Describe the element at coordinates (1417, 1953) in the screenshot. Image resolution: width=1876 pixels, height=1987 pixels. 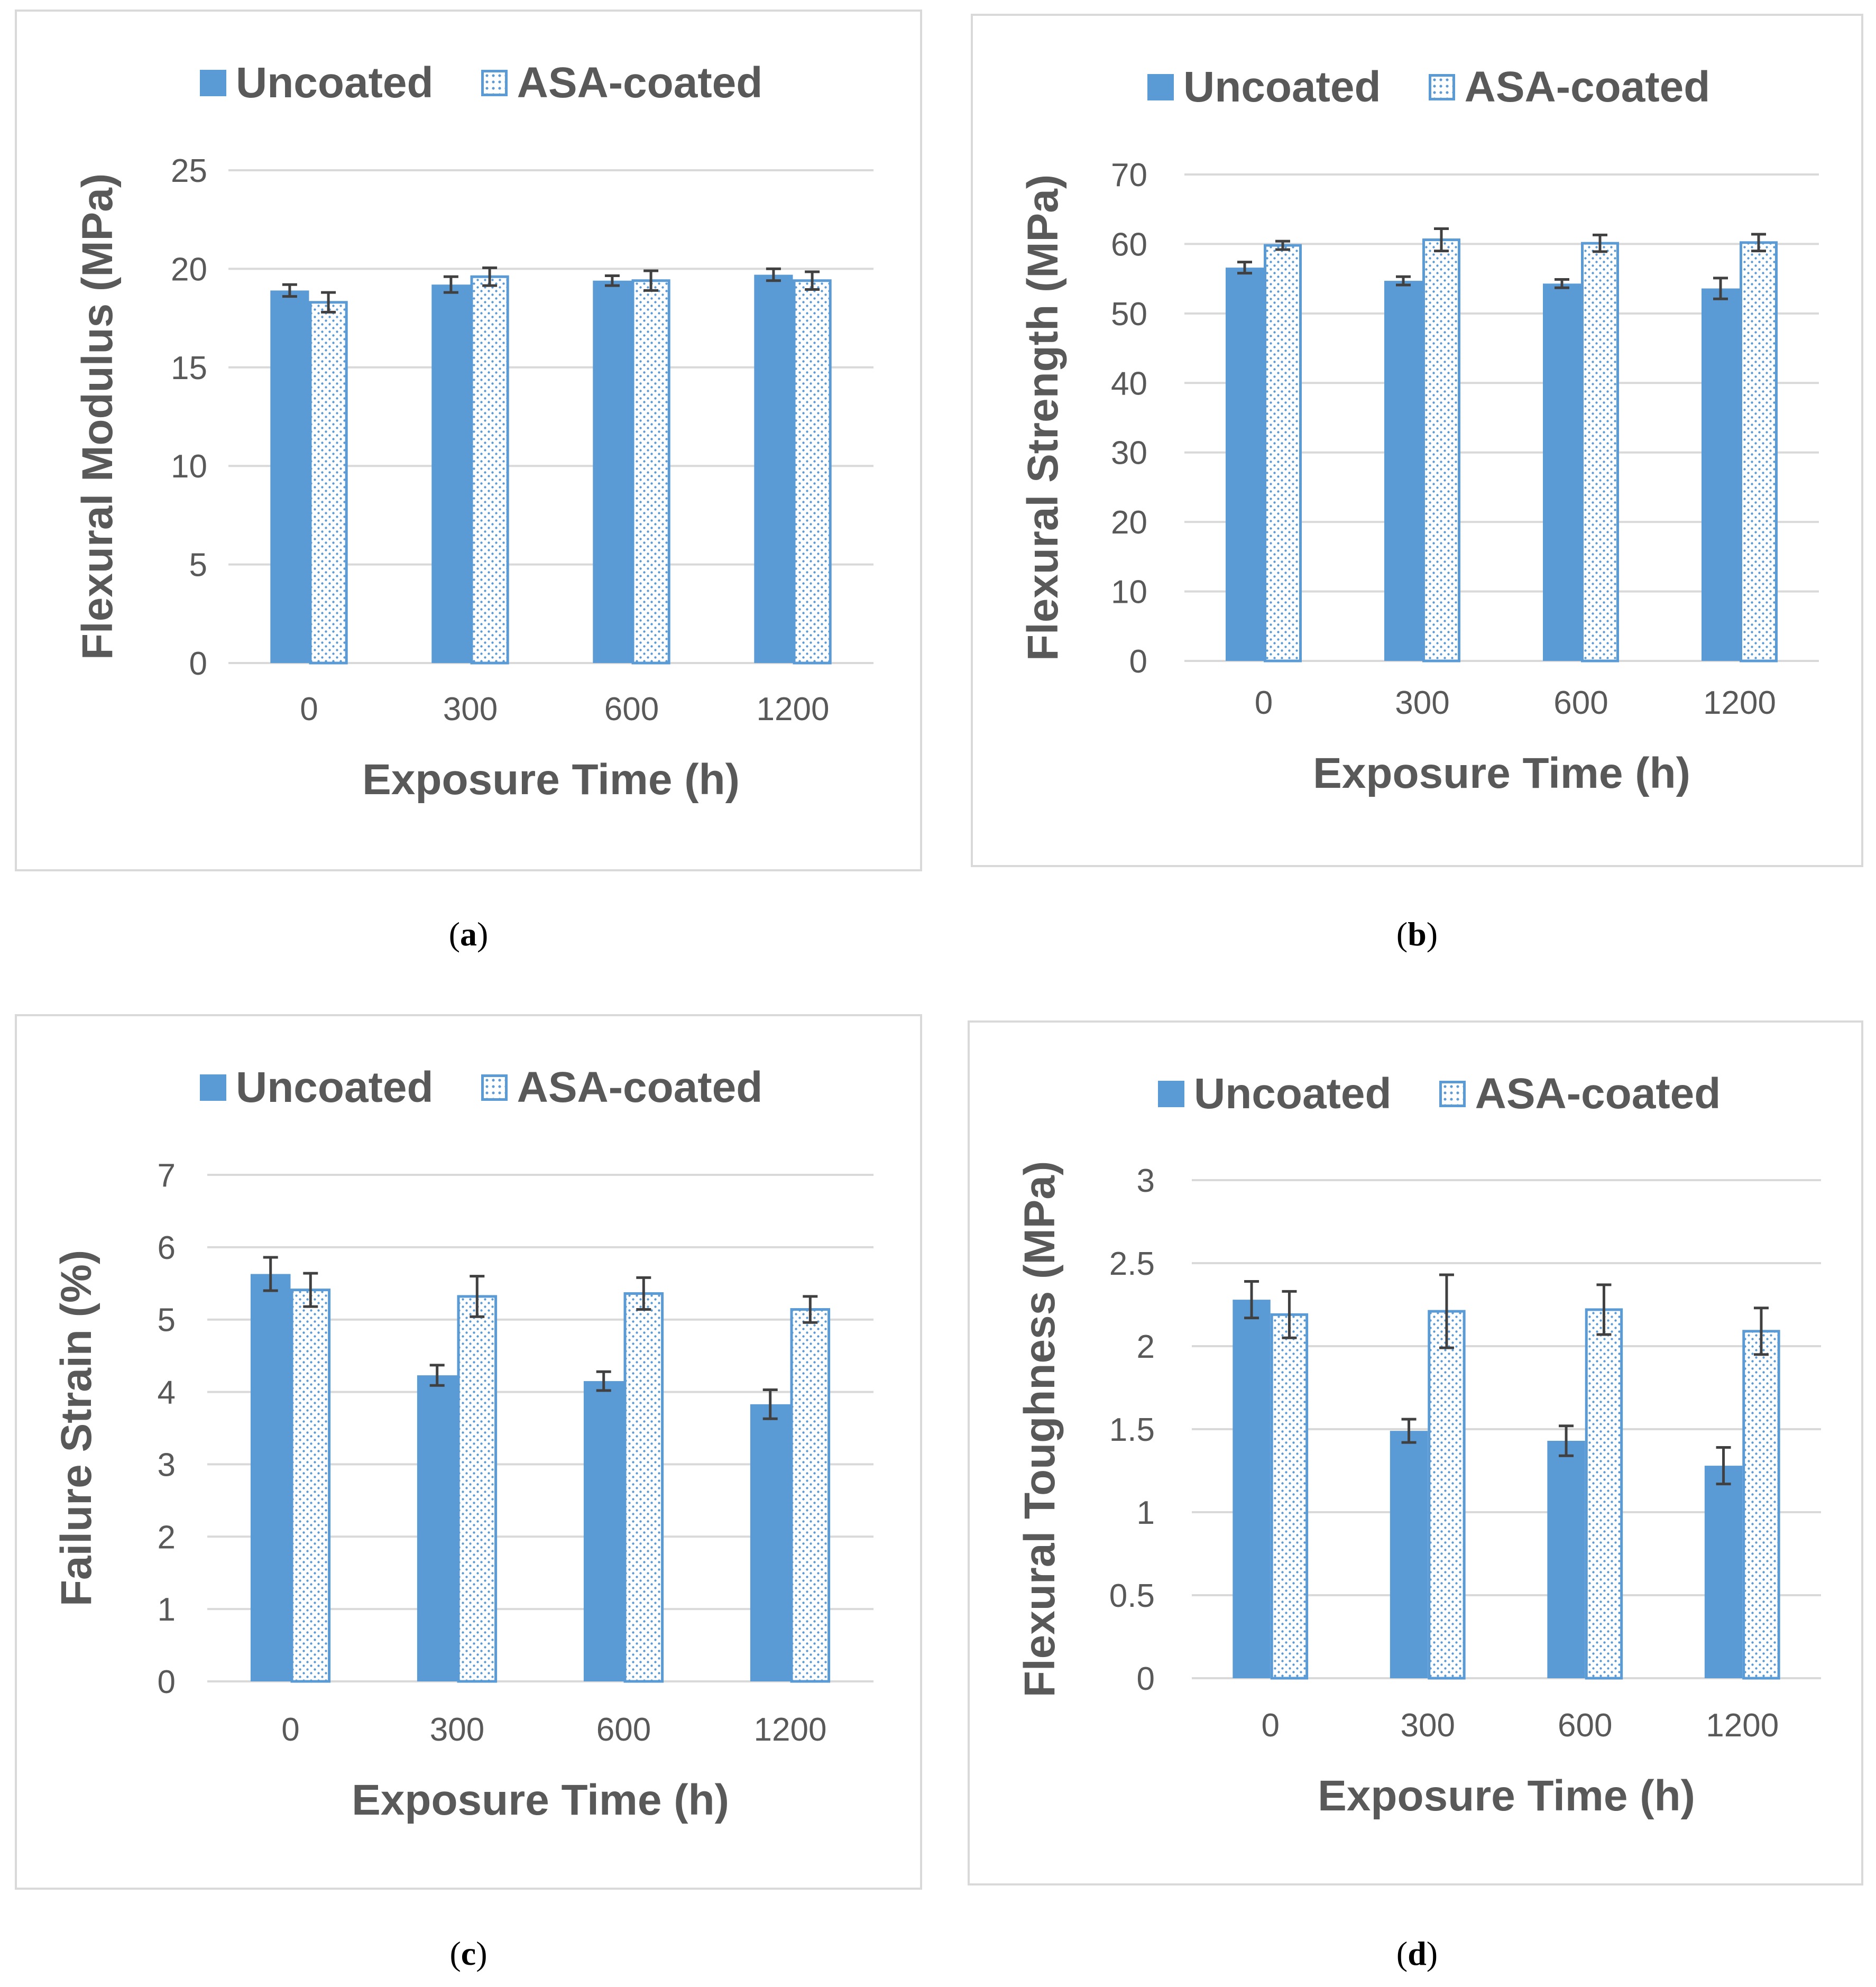
I see `caption-d: (d)` at that location.